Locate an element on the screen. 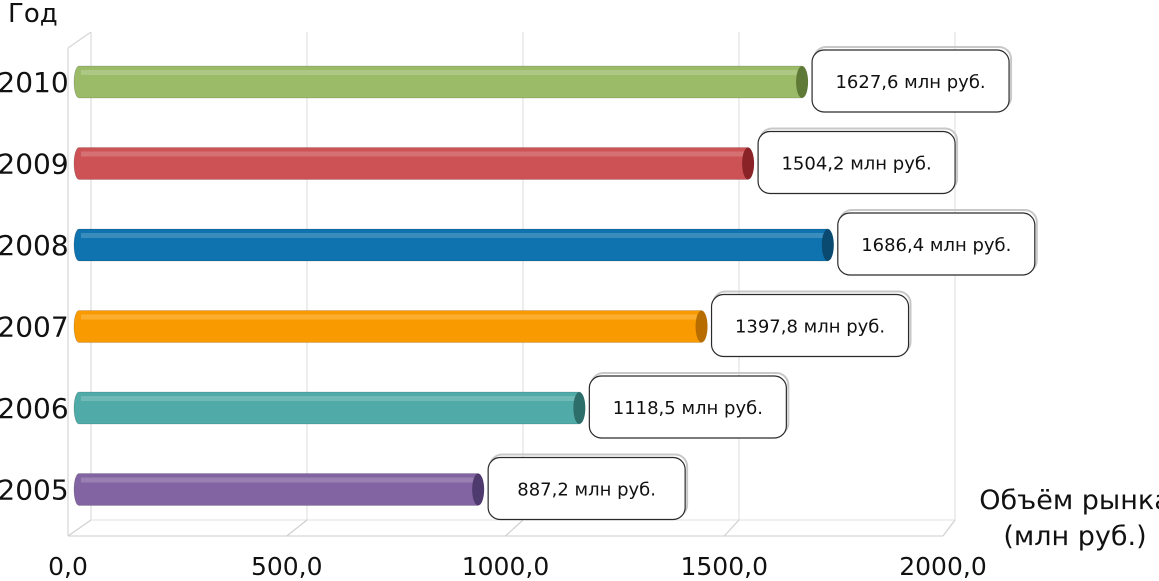 This screenshot has height=581, width=1159. data-label-text: 1686,4 млн руб. is located at coordinates (936, 245).